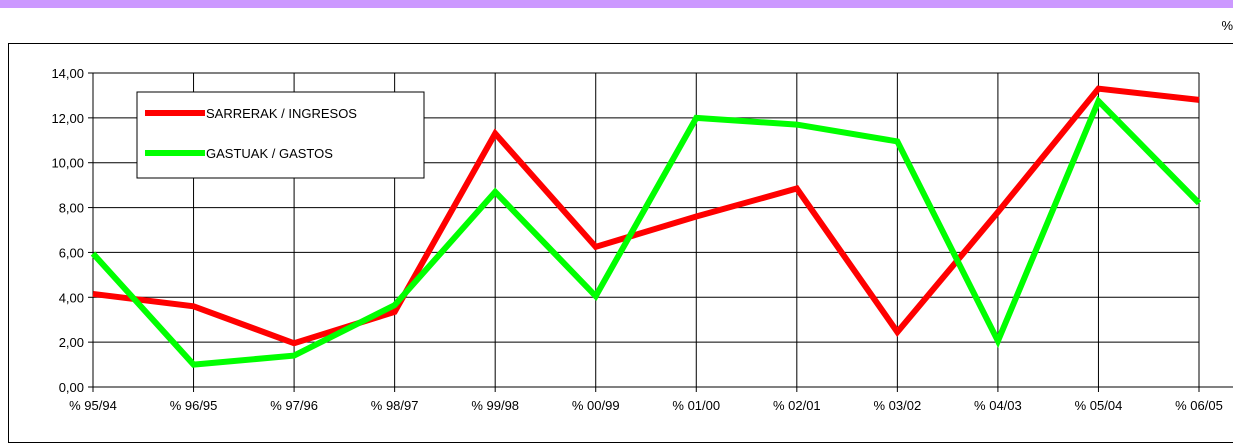 This screenshot has width=1233, height=444. I want to click on x-tick-label: % 97/96, so click(294, 405).